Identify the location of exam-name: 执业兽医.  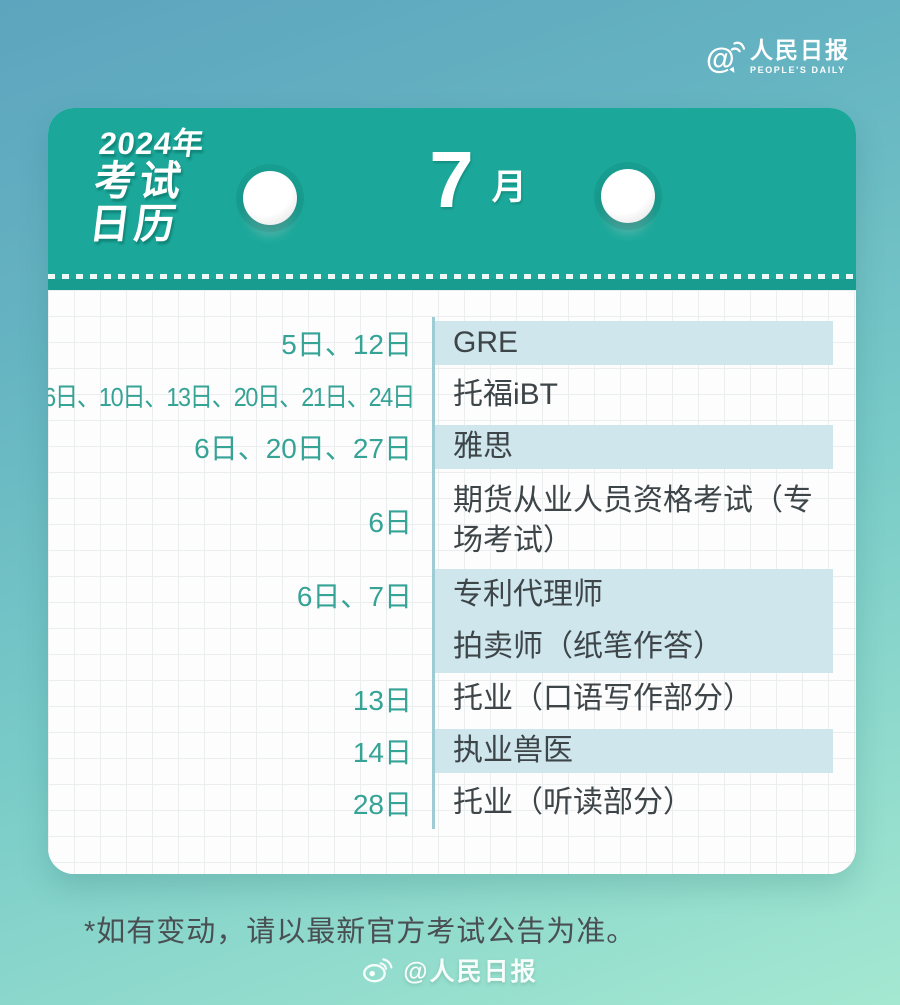
(634, 751).